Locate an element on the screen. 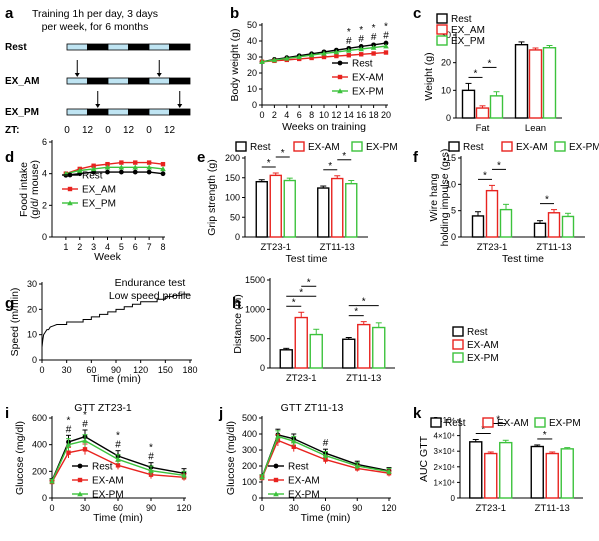 The width and height of the screenshot is (599, 541). x-tick-label: 10 is located at coordinates (324, 115).